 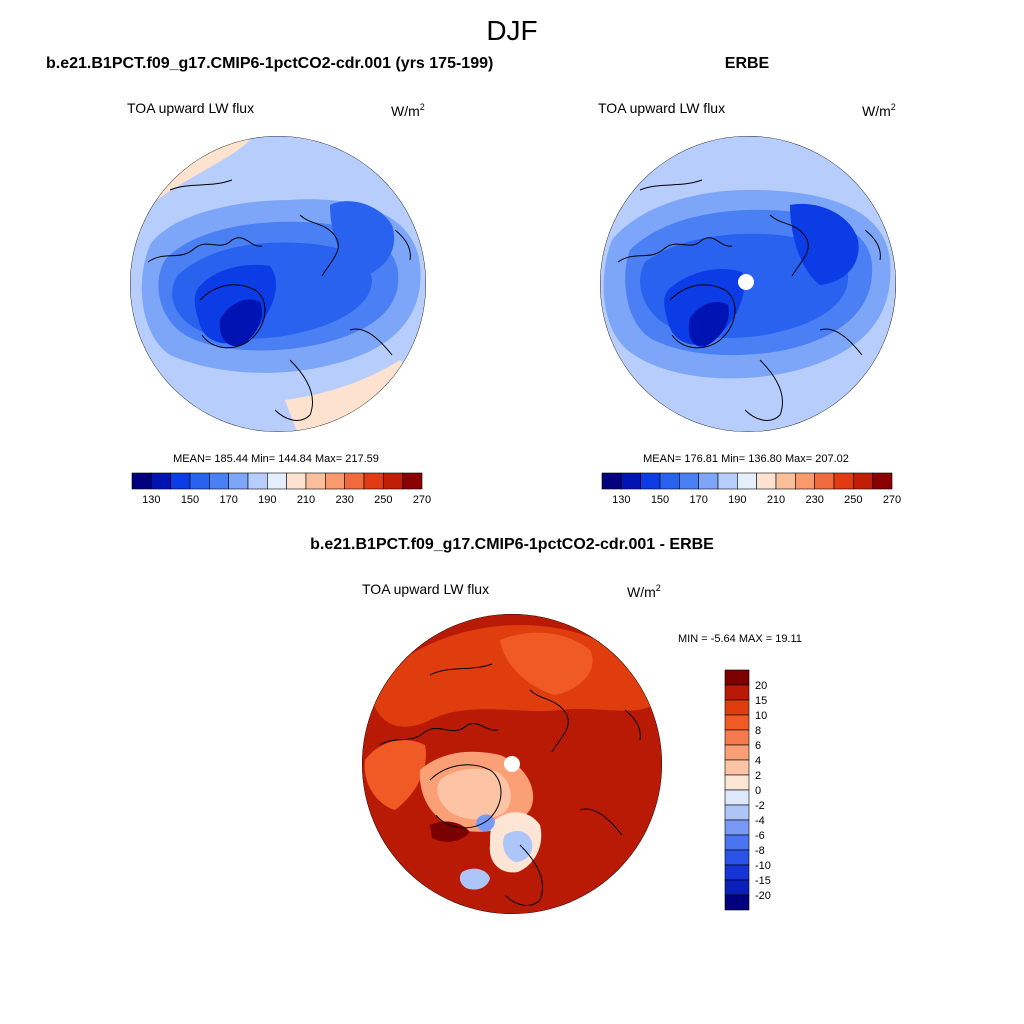 What do you see at coordinates (747, 63) in the screenshot?
I see `panel-erbe-subtitle: ERBE` at bounding box center [747, 63].